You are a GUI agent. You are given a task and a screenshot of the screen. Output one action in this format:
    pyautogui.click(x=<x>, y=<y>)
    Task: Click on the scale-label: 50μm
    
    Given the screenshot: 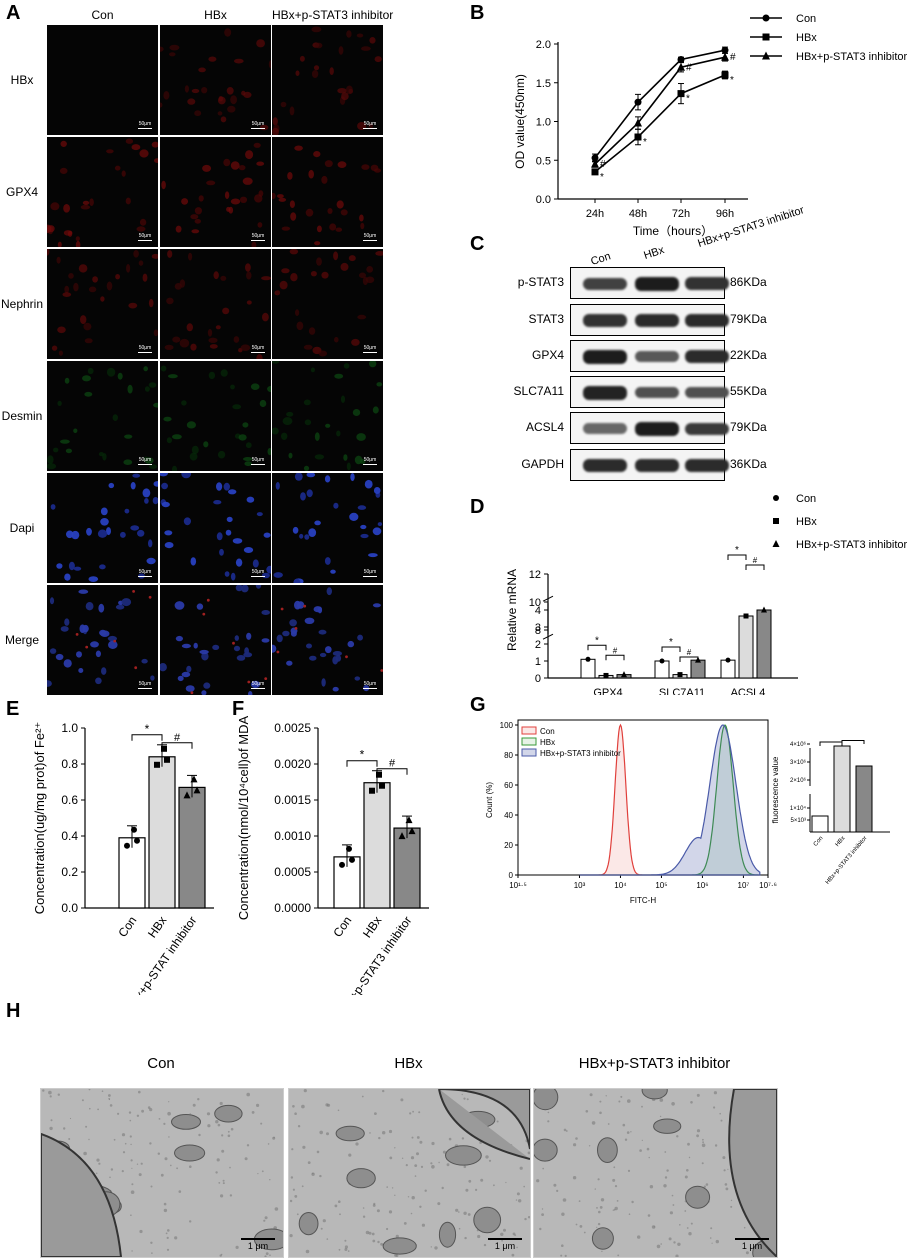 What is the action you would take?
    pyautogui.click(x=258, y=684)
    